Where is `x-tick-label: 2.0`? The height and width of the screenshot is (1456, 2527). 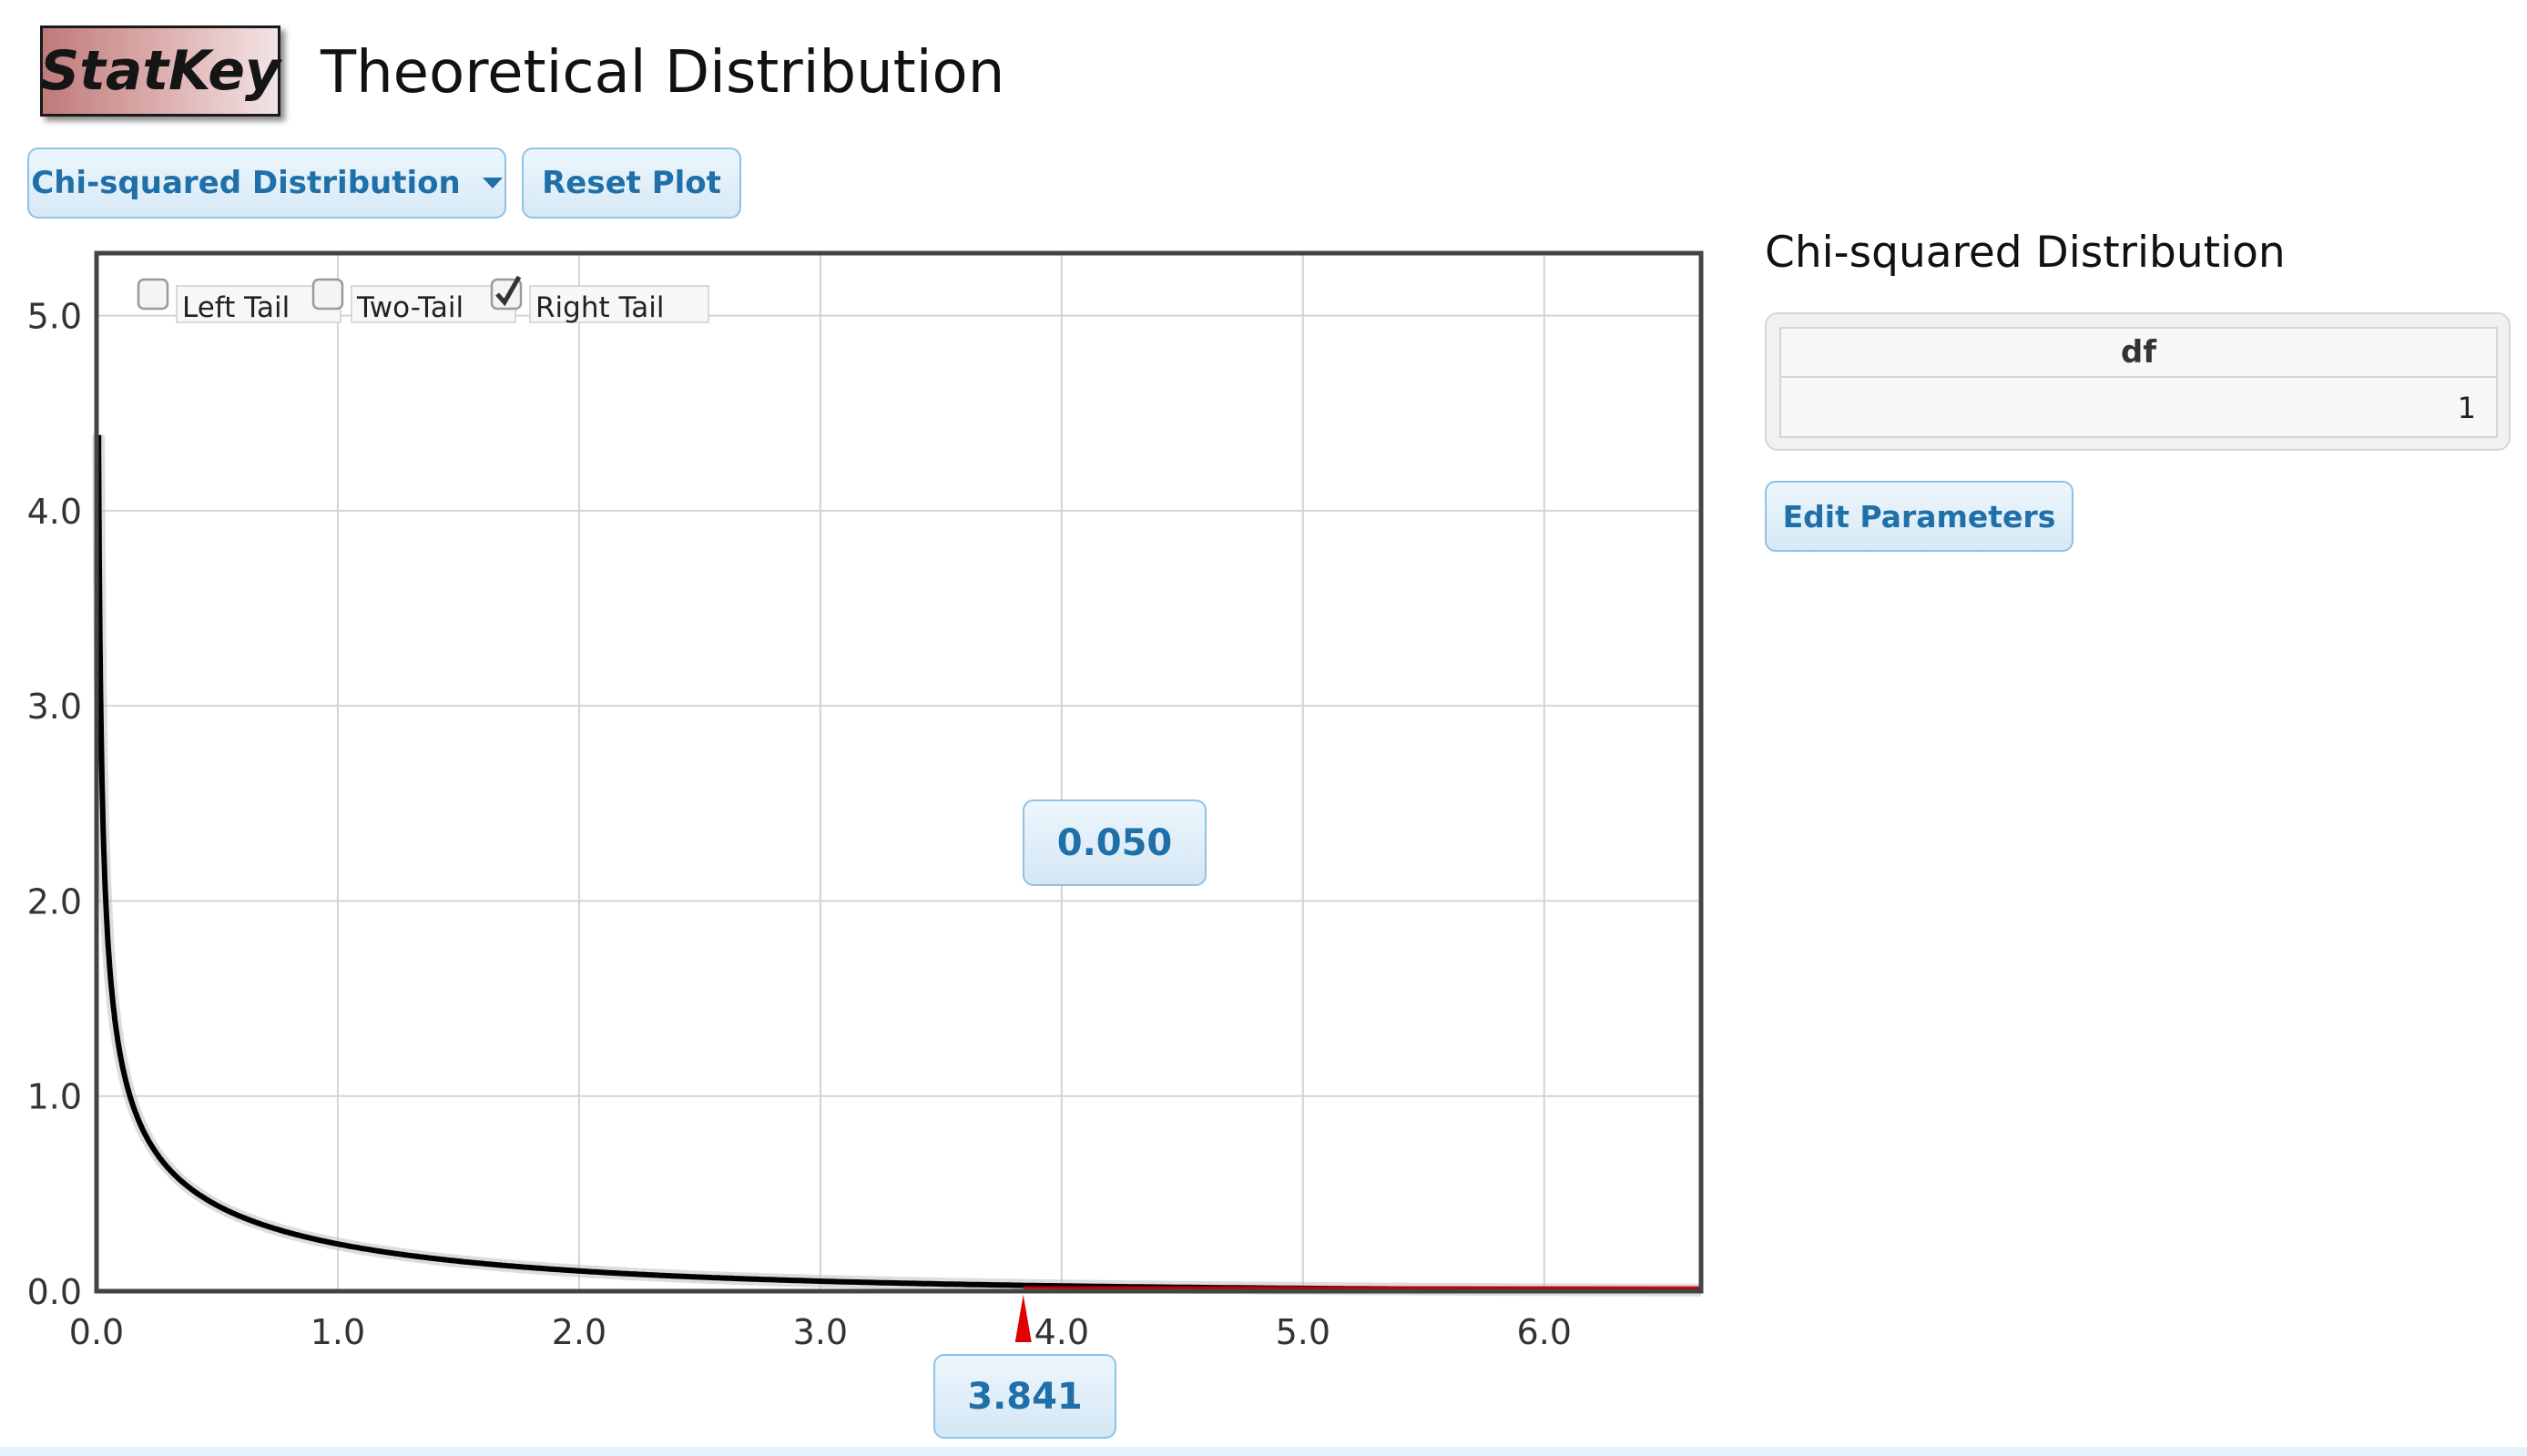
x-tick-label: 2.0 is located at coordinates (579, 1332).